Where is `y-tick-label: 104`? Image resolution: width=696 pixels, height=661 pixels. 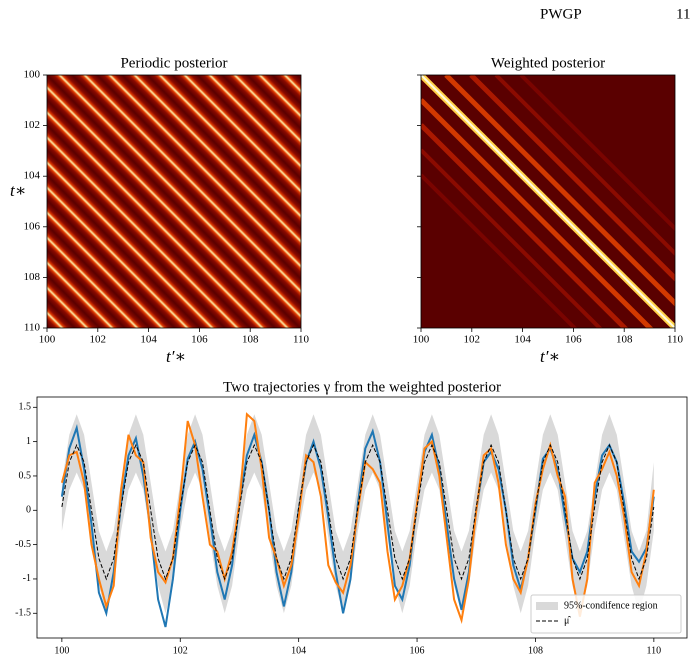
y-tick-label: 104 is located at coordinates (32, 176).